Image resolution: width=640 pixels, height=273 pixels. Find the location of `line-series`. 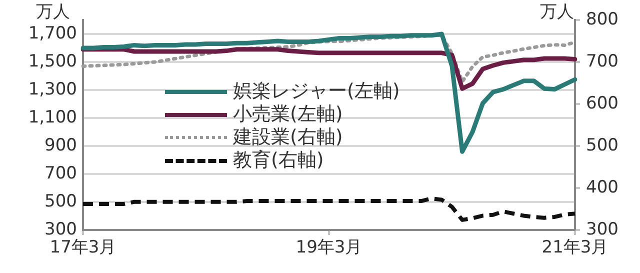

line-series is located at coordinates (329, 209).